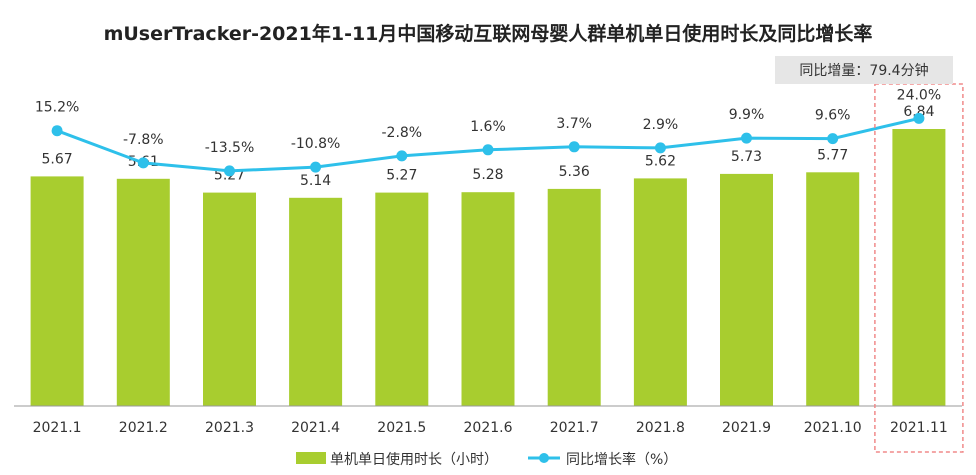 The height and width of the screenshot is (475, 976). Describe the element at coordinates (544, 458) in the screenshot. I see `legend-line-marker` at that location.